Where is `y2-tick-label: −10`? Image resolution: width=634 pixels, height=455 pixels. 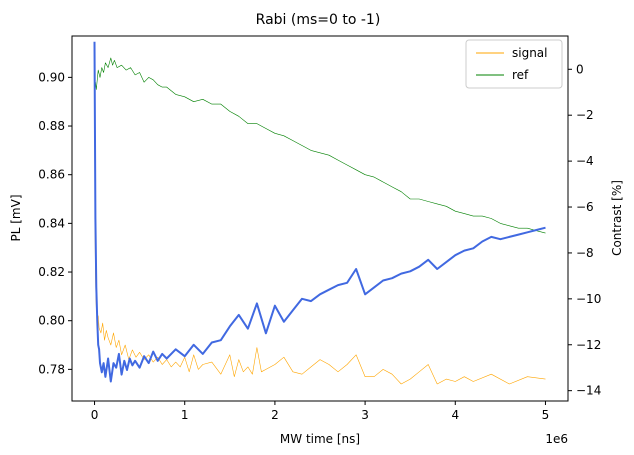
y2-tick-label: −10 is located at coordinates (588, 299).